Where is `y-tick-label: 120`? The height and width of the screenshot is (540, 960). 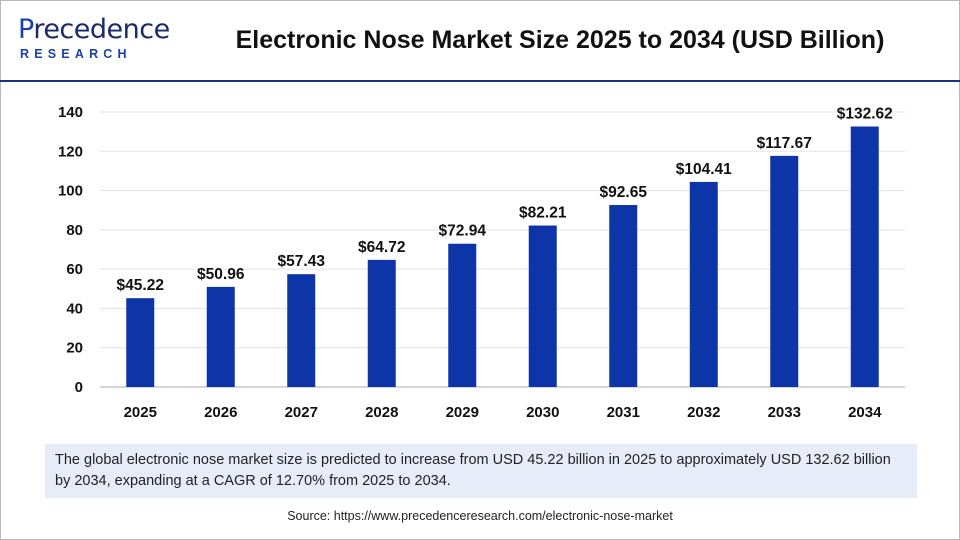 y-tick-label: 120 is located at coordinates (70, 151).